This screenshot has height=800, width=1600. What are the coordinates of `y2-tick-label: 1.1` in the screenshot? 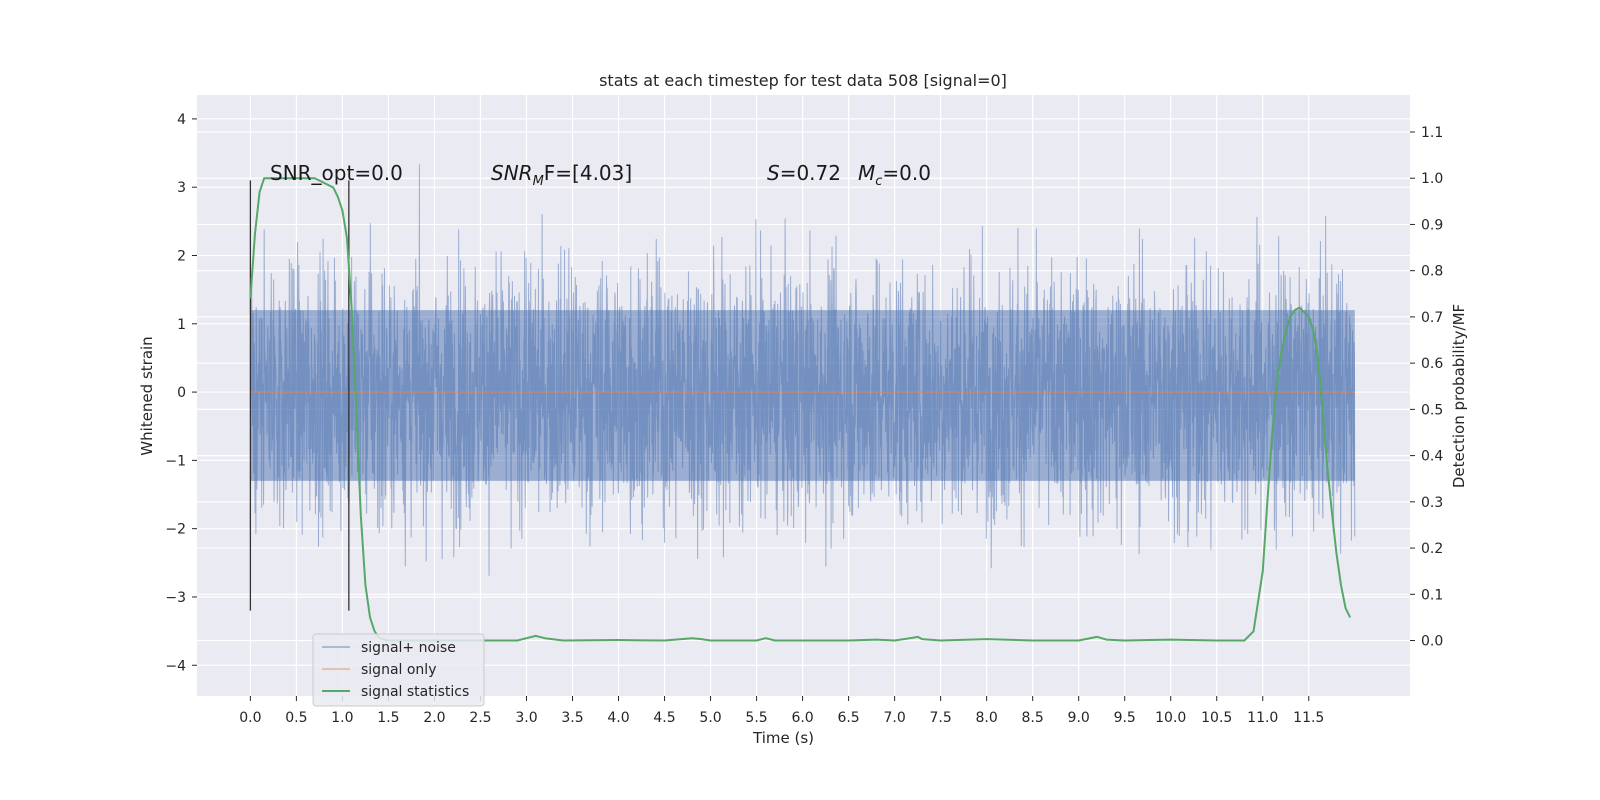 It's located at (1432, 133).